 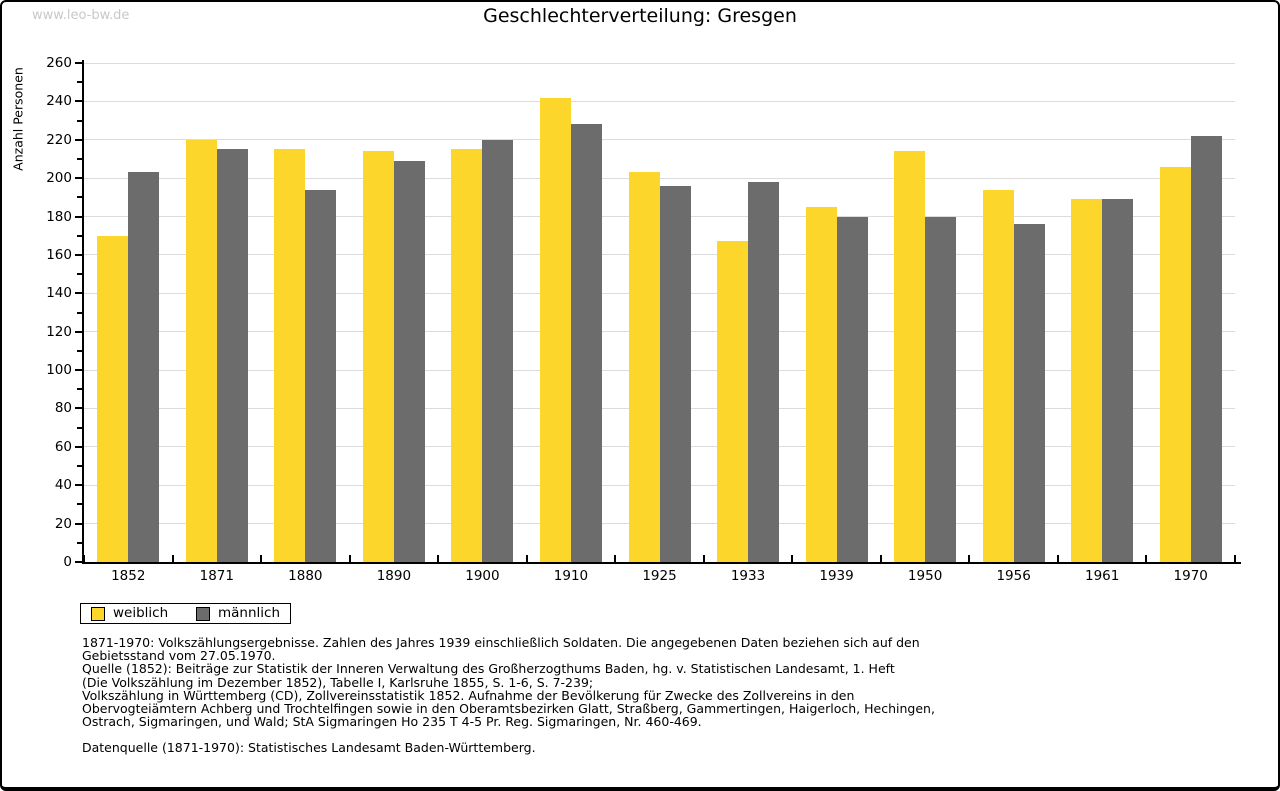 What do you see at coordinates (216, 576) in the screenshot?
I see `x-axis-tick-label: 1871` at bounding box center [216, 576].